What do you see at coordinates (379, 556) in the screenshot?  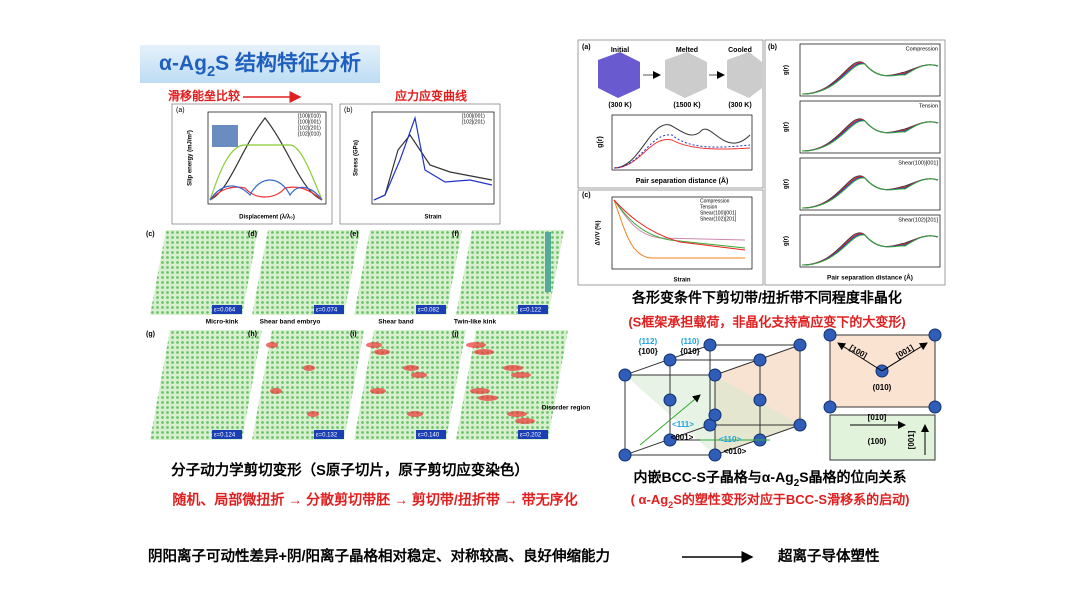 I see `label: 阴阳离子可动性差异+阴/阳离子晶格相对稳定、对称较高、良好伸缩能力` at bounding box center [379, 556].